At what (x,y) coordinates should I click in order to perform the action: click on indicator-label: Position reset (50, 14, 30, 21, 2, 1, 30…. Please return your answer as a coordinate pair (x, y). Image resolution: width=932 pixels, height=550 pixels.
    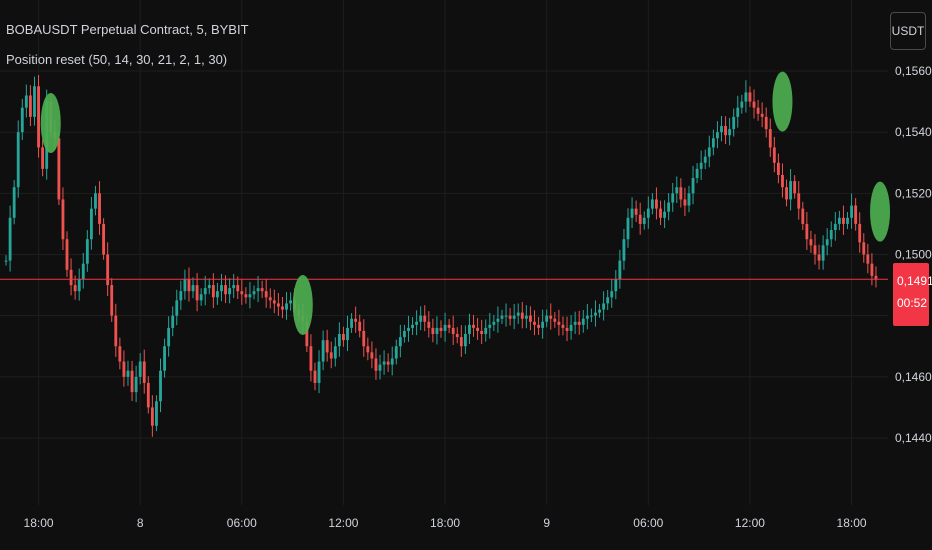
    Looking at the image, I should click on (117, 59).